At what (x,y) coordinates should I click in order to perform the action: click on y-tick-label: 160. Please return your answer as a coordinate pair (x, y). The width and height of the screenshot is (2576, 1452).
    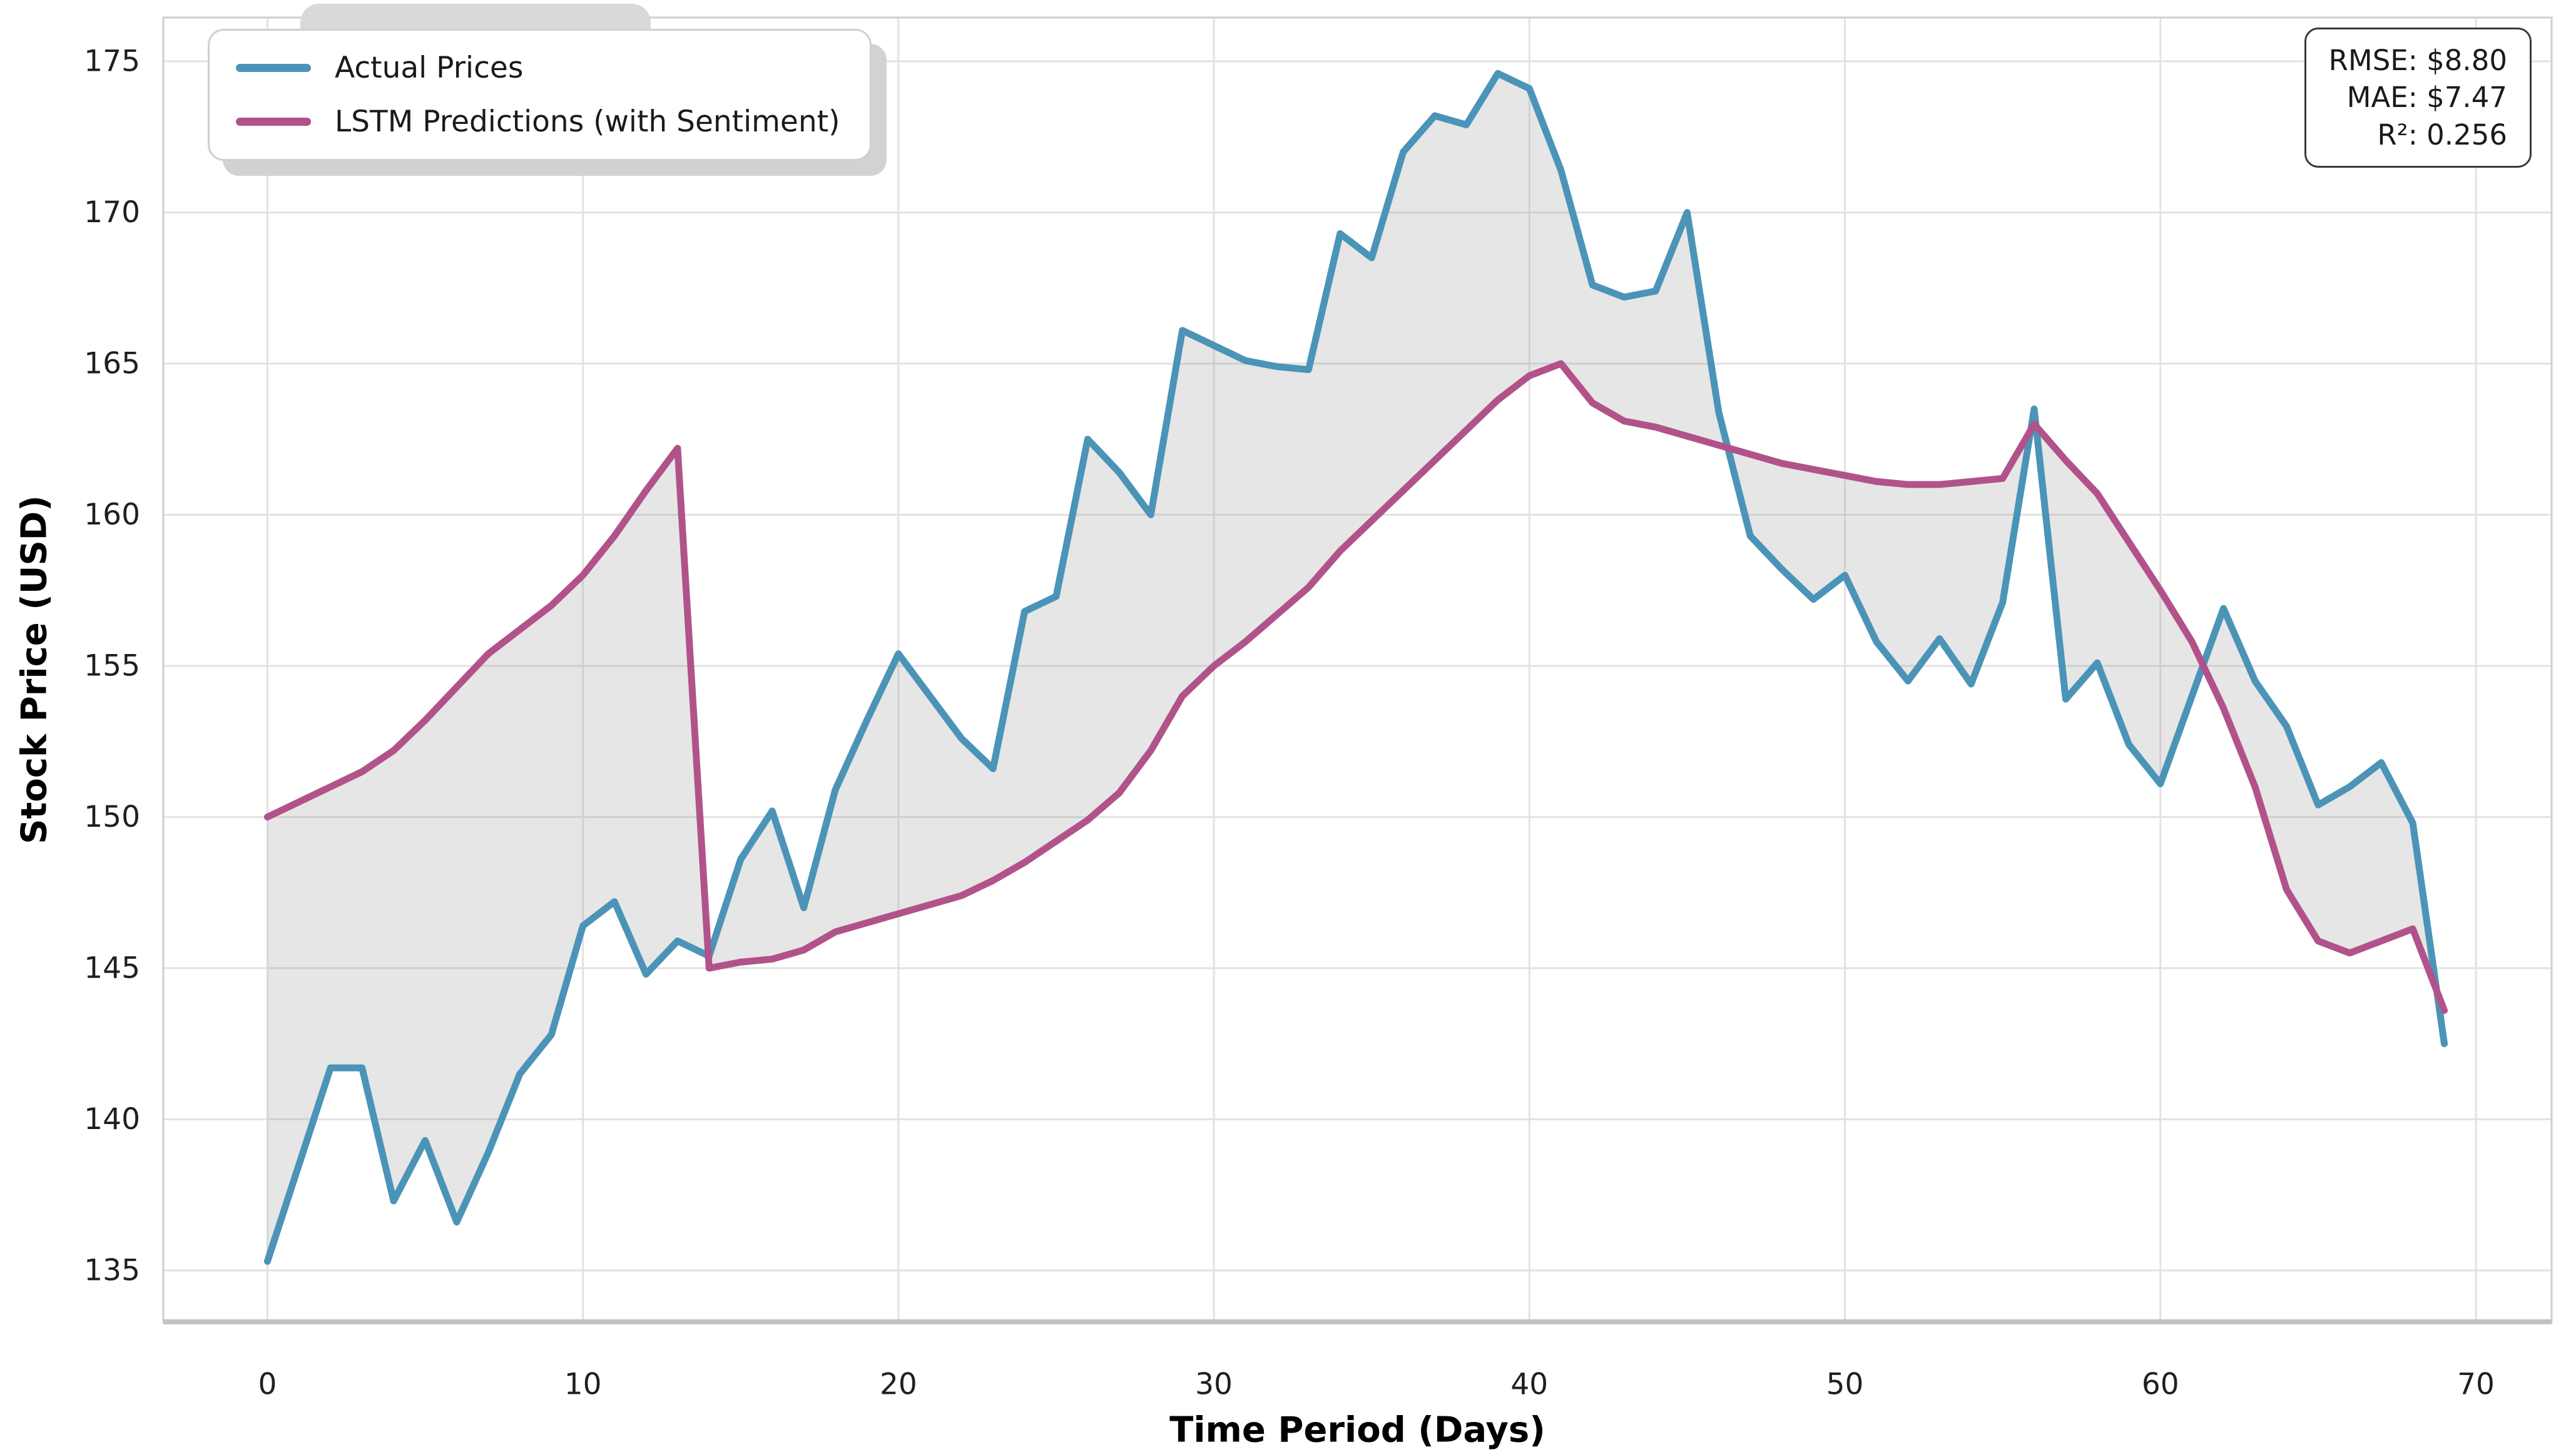
    Looking at the image, I should click on (112, 515).